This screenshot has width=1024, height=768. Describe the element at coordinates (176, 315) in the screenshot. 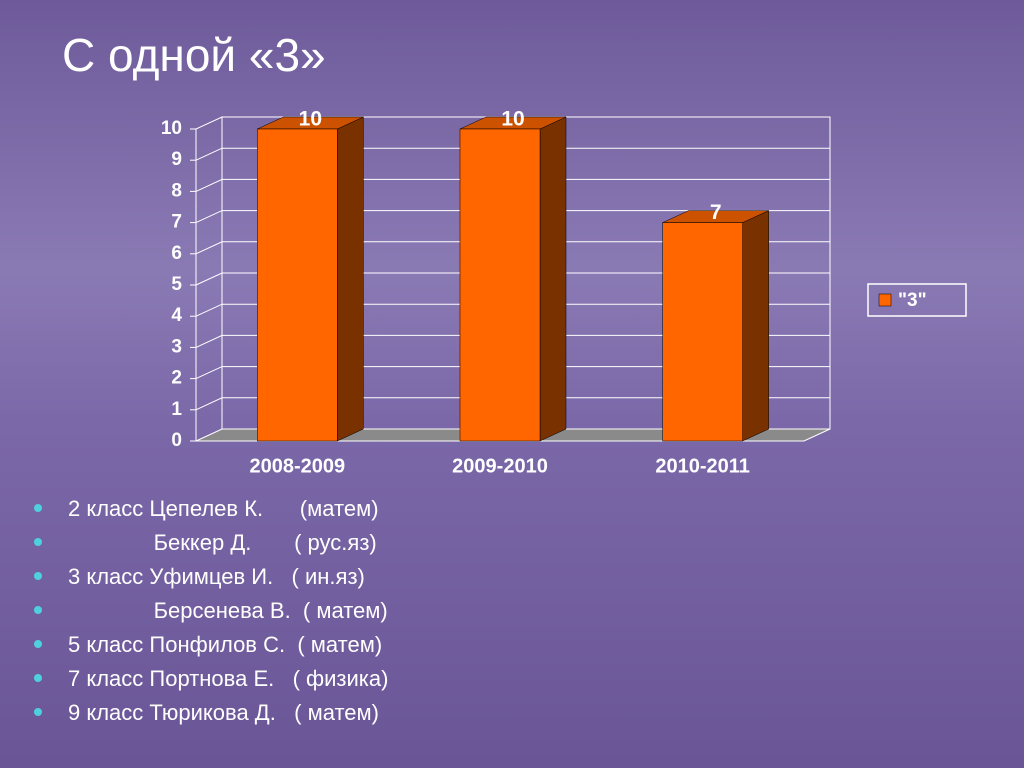

I see `y-tick-label: 4` at that location.